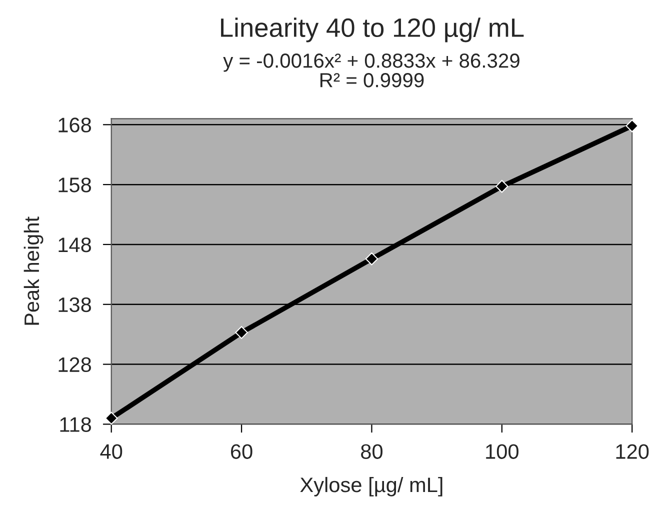 This screenshot has width=655, height=505. What do you see at coordinates (632, 451) in the screenshot?
I see `x-tick-label: 120` at bounding box center [632, 451].